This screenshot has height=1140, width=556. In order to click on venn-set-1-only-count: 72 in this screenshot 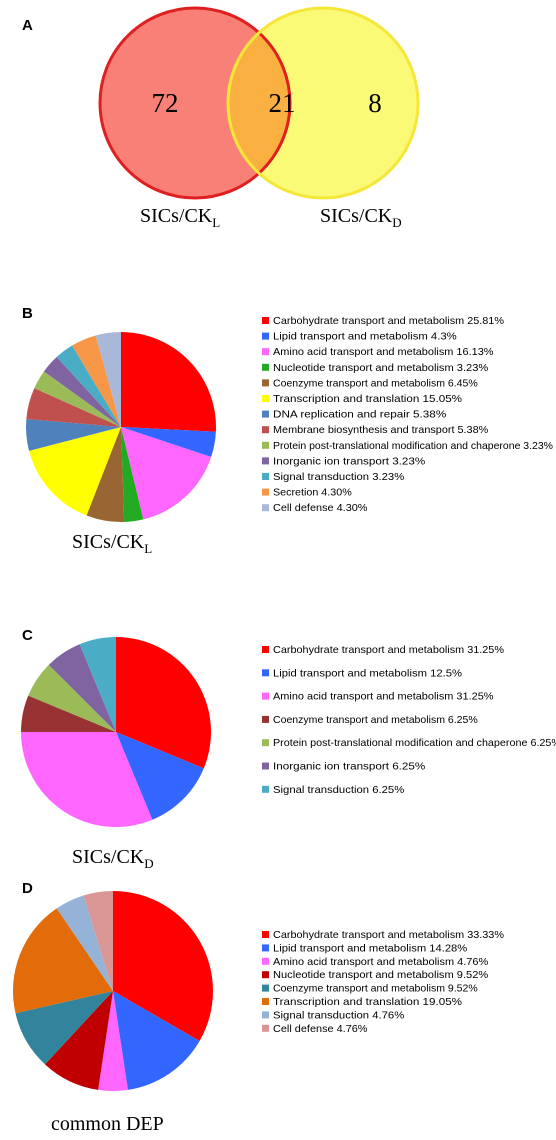, I will do `click(165, 103)`.